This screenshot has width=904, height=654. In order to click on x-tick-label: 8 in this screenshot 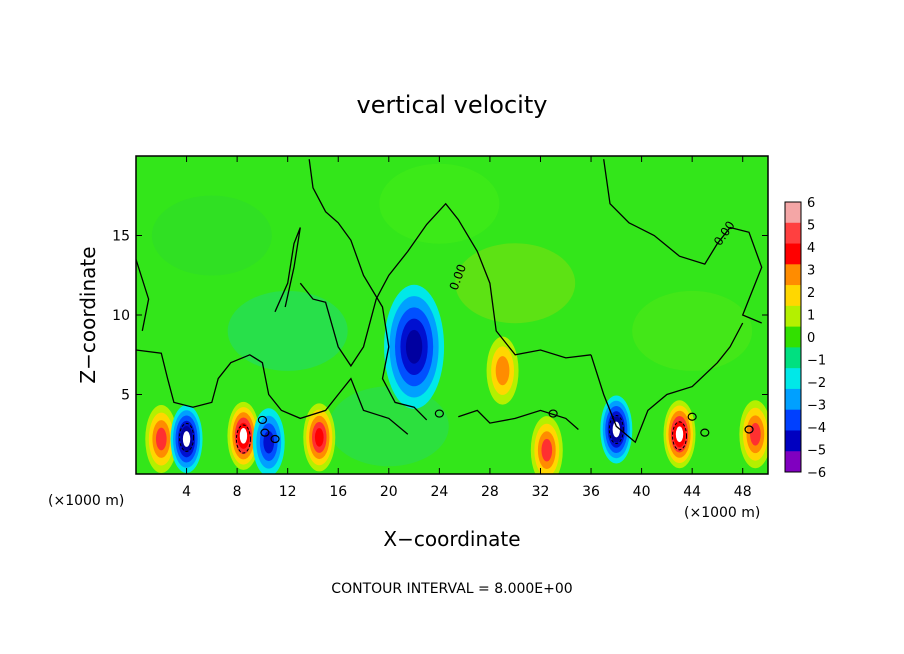, I will do `click(237, 492)`.